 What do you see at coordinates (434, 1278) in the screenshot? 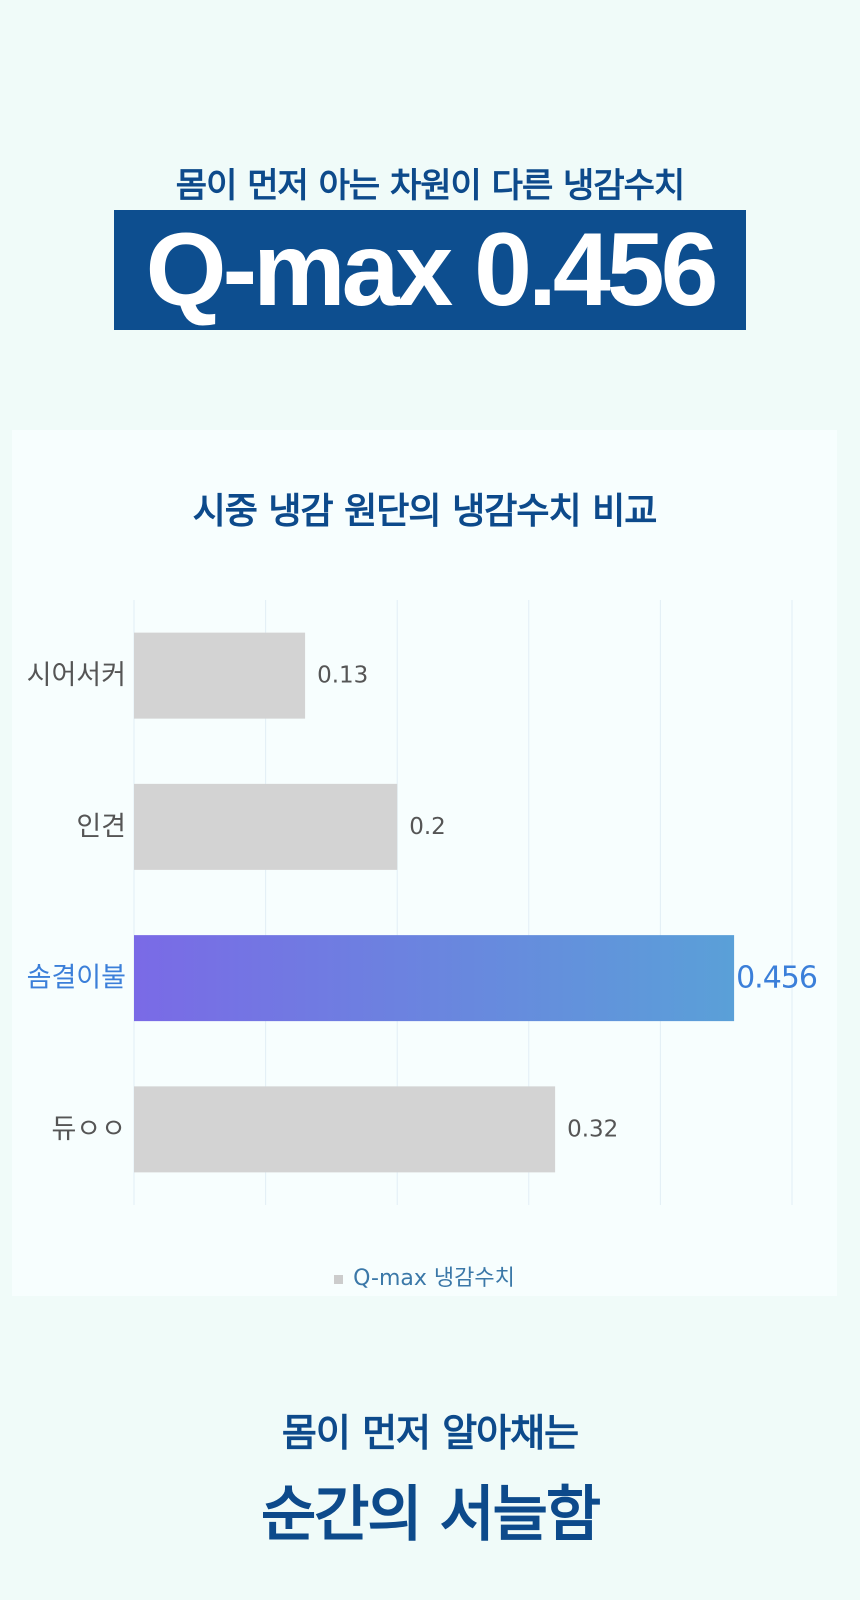
I see `legend-label: Q-max 냉감수치` at bounding box center [434, 1278].